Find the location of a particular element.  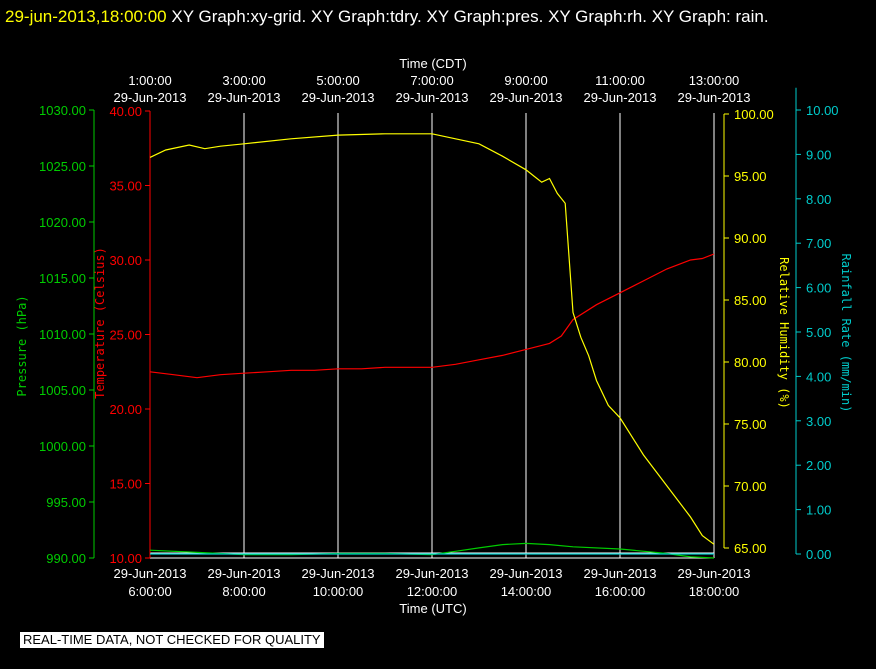

rain-tick-label: 1.00 is located at coordinates (818, 510).